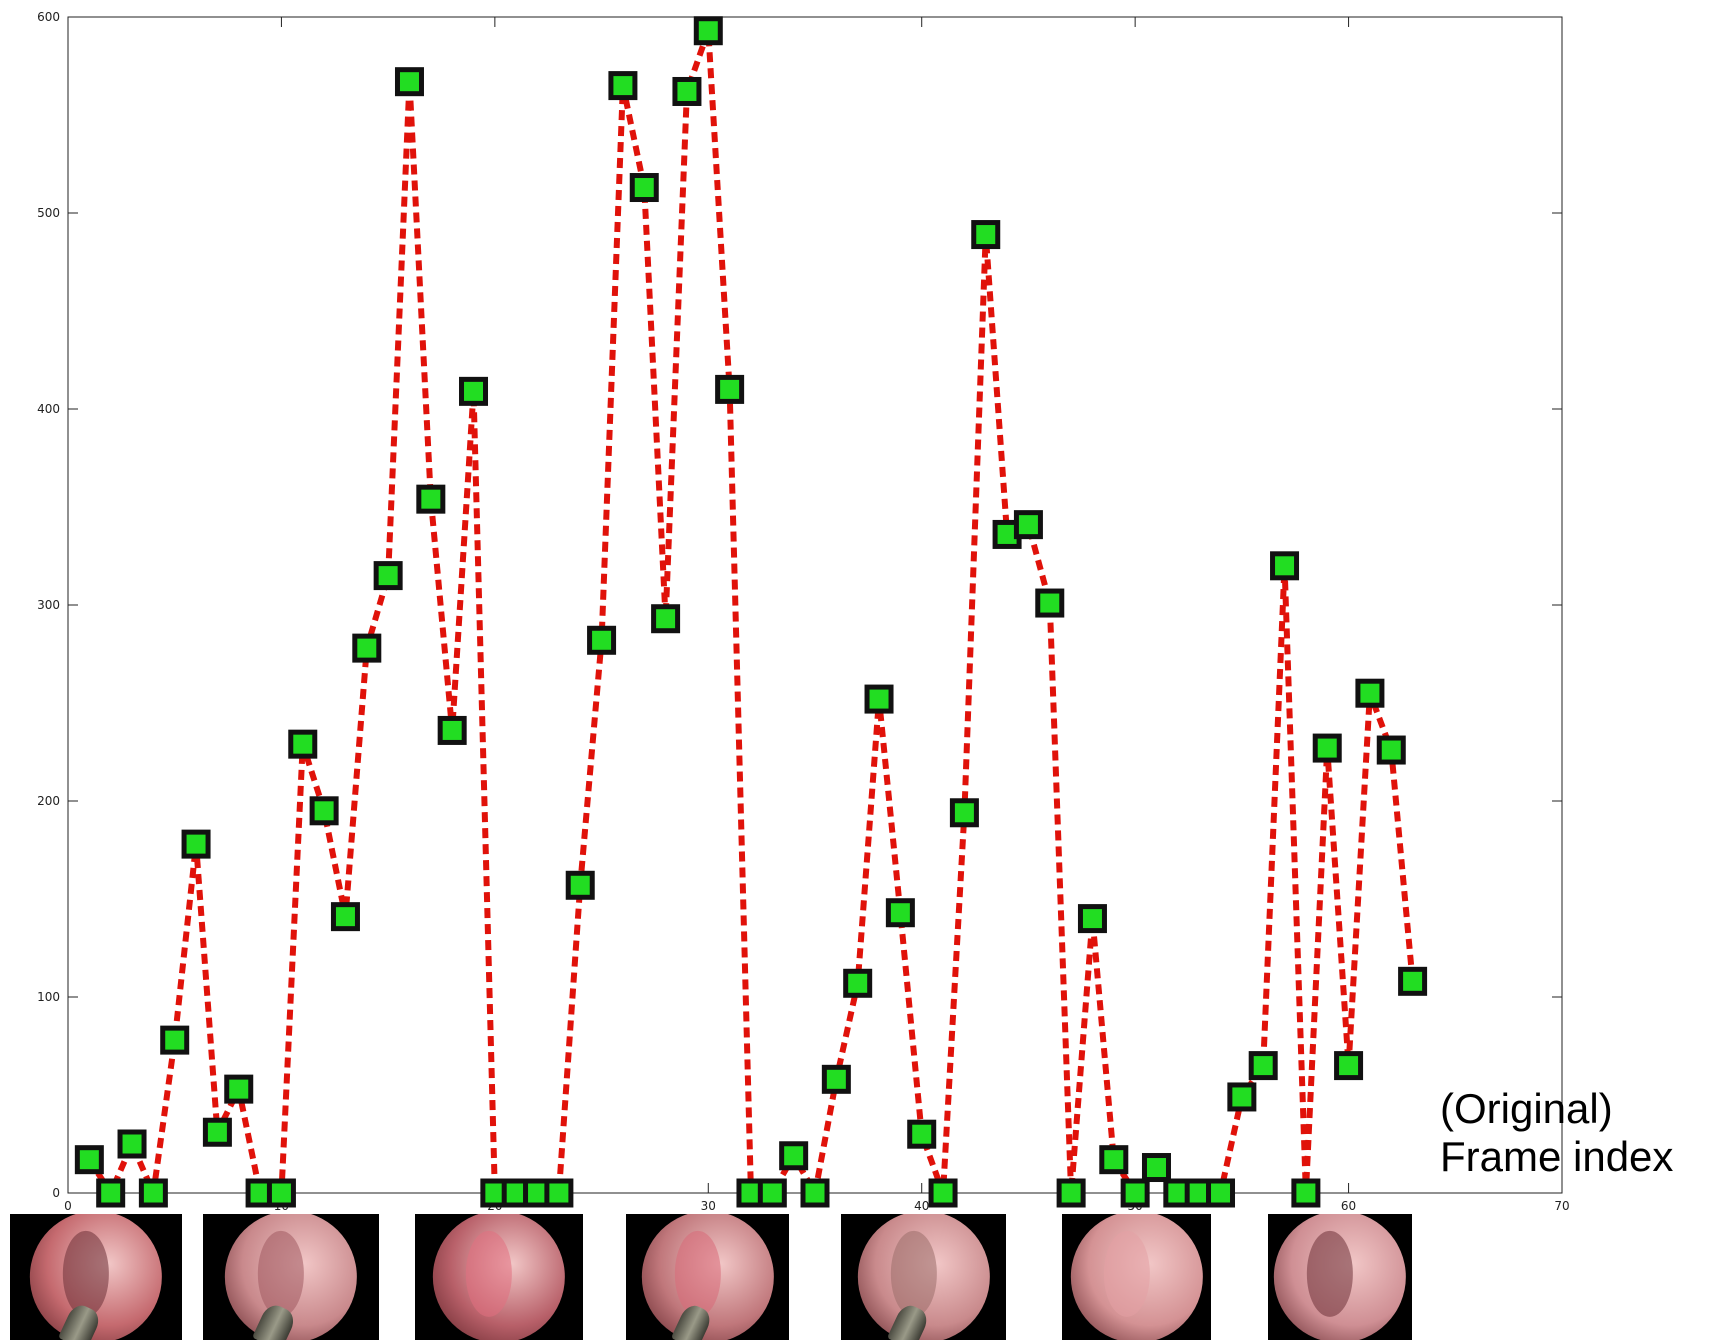 This screenshot has width=1716, height=1340. Describe the element at coordinates (48, 409) in the screenshot. I see `y-tick-label: 400` at that location.